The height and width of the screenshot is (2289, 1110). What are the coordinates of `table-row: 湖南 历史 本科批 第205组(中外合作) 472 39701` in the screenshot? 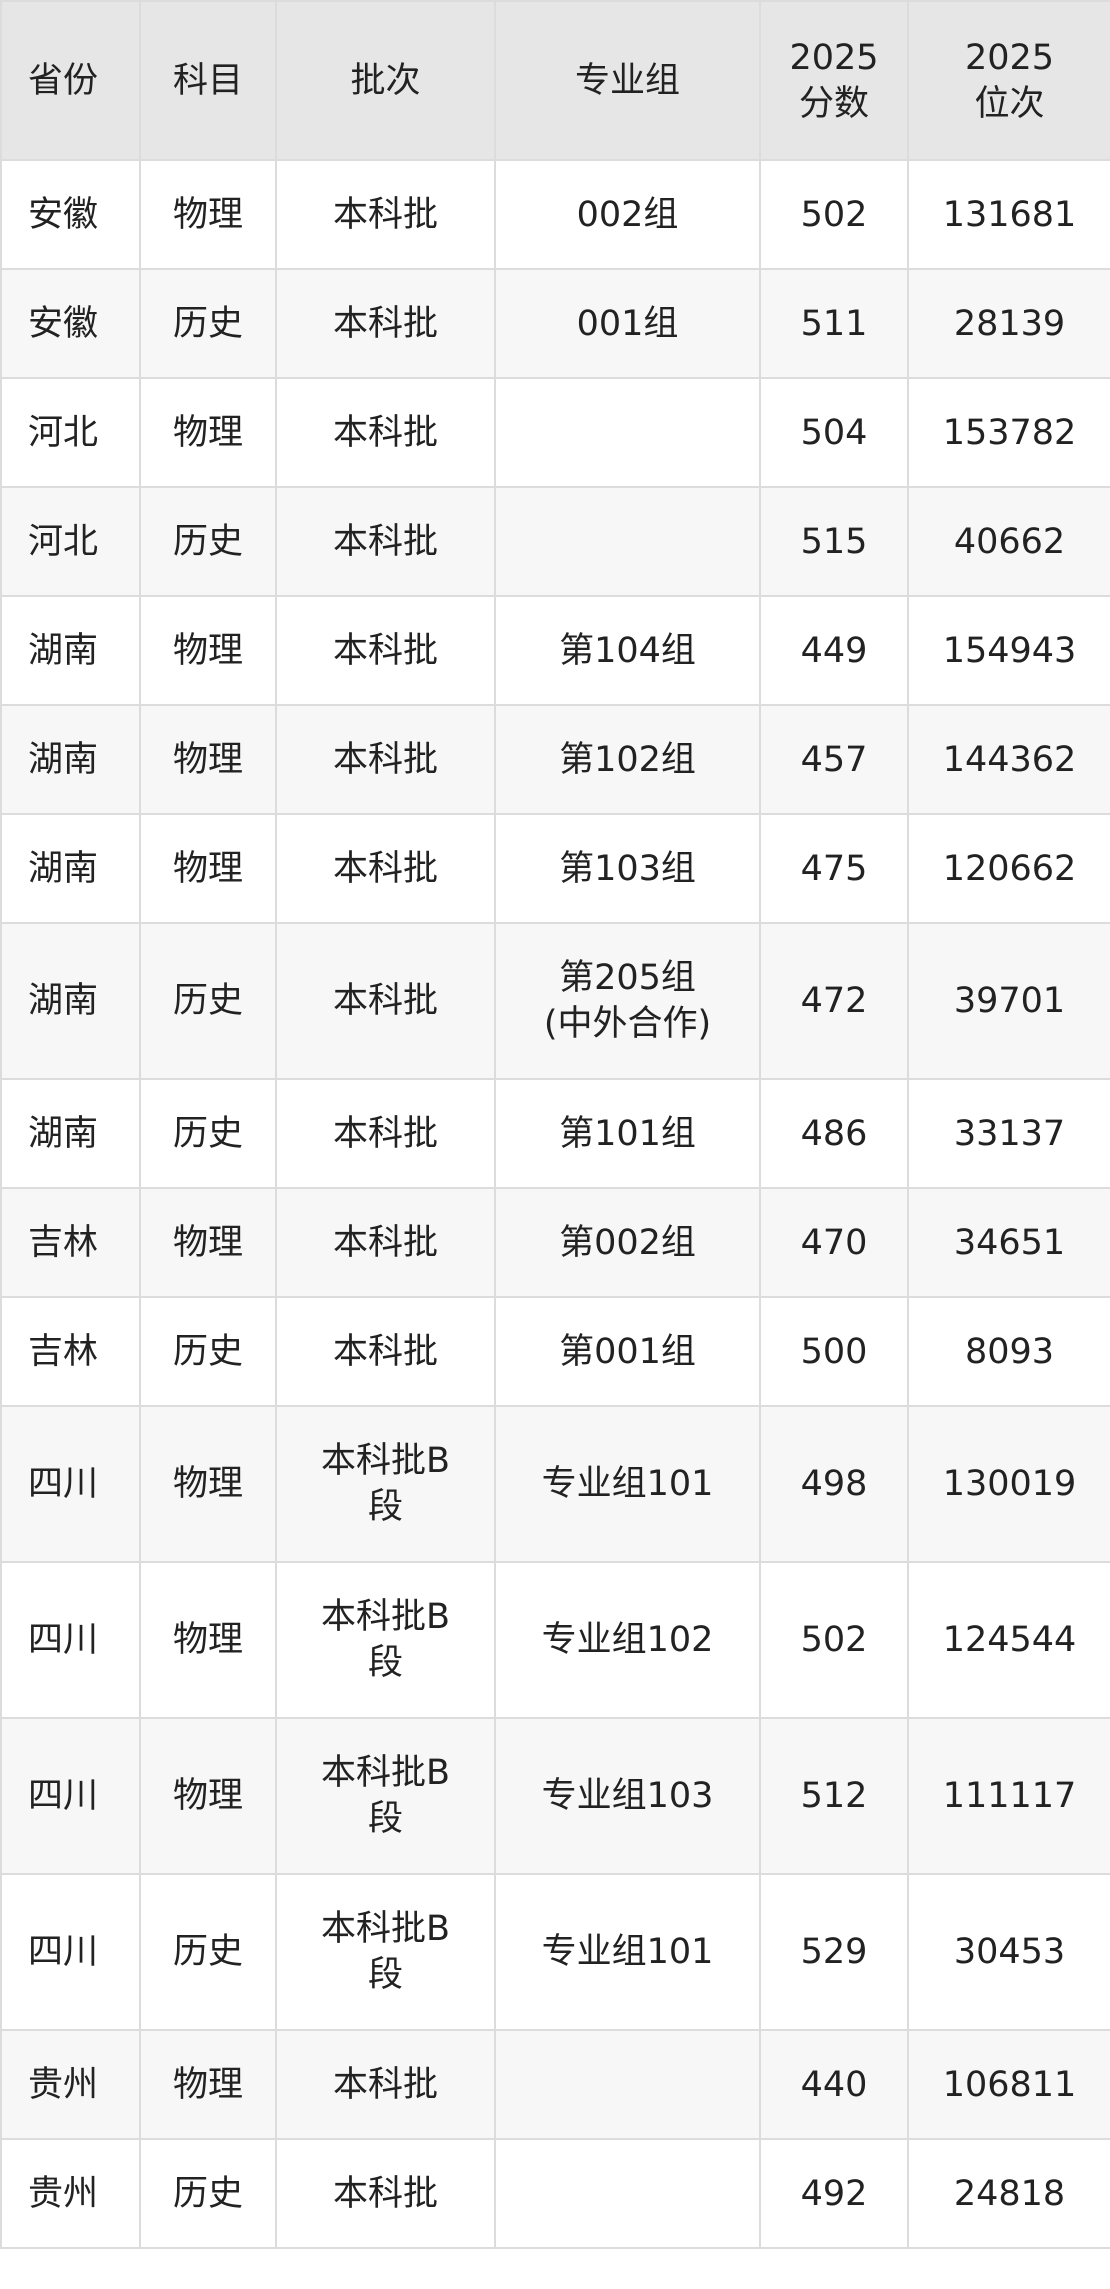 It's located at (555, 1001).